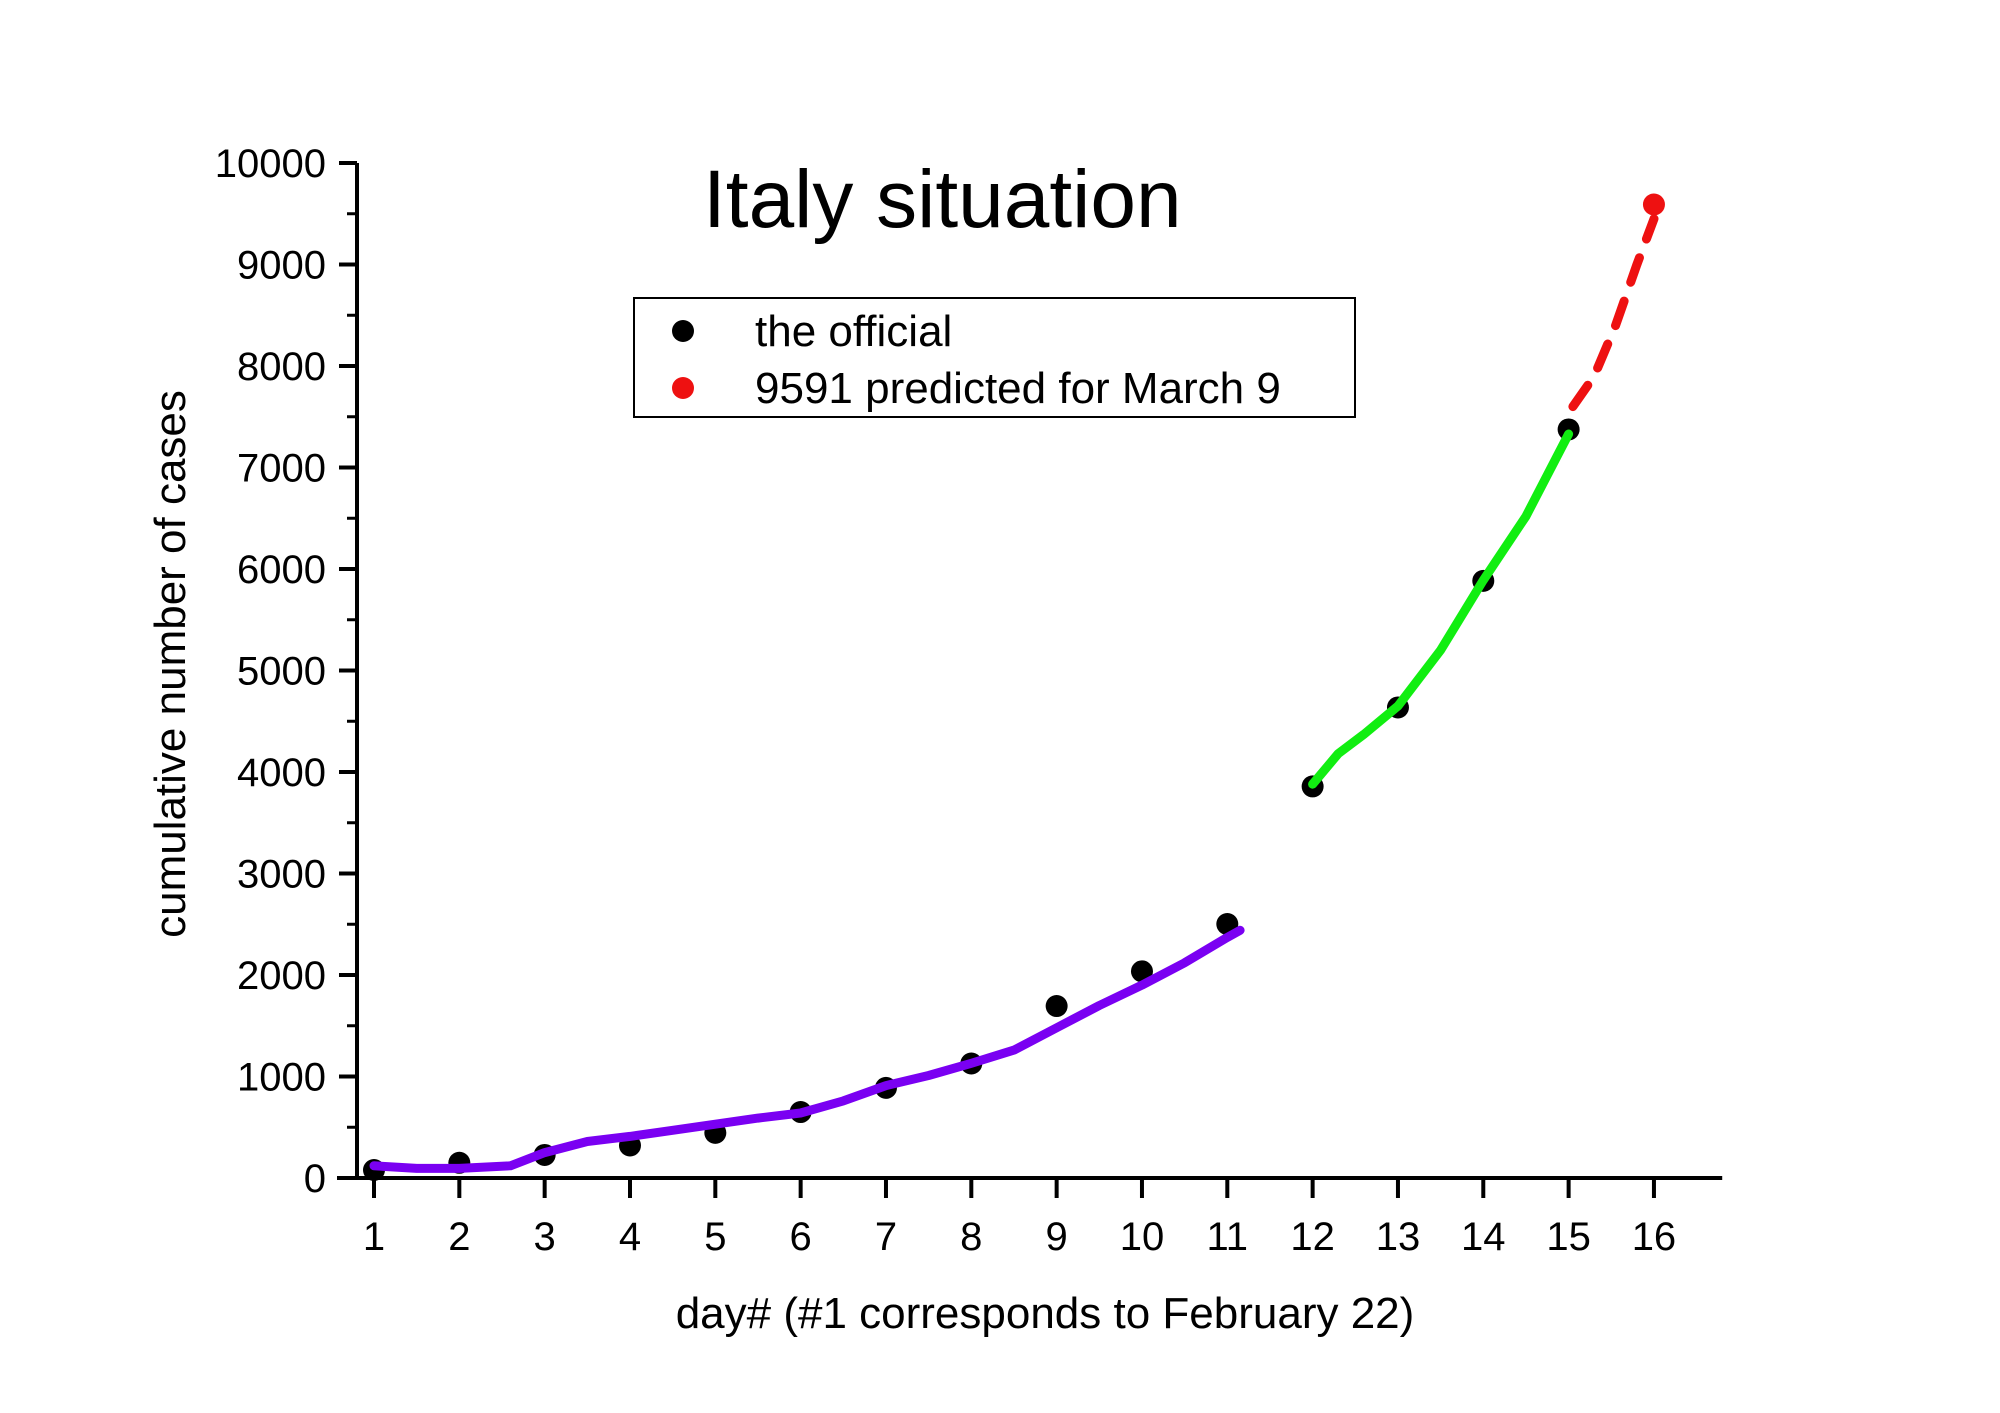  Describe the element at coordinates (281, 469) in the screenshot. I see `y-tick-label: 7000` at that location.